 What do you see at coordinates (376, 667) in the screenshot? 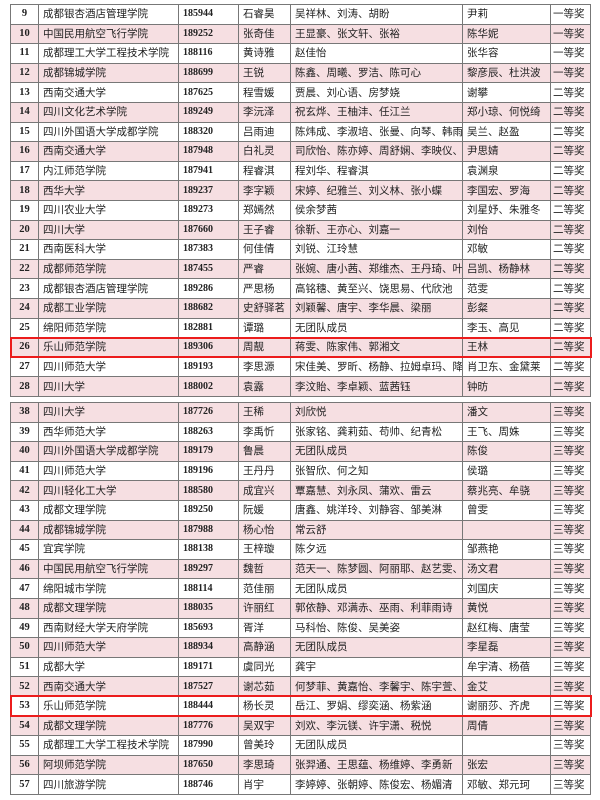
I see `team-members: 龚宇` at bounding box center [376, 667].